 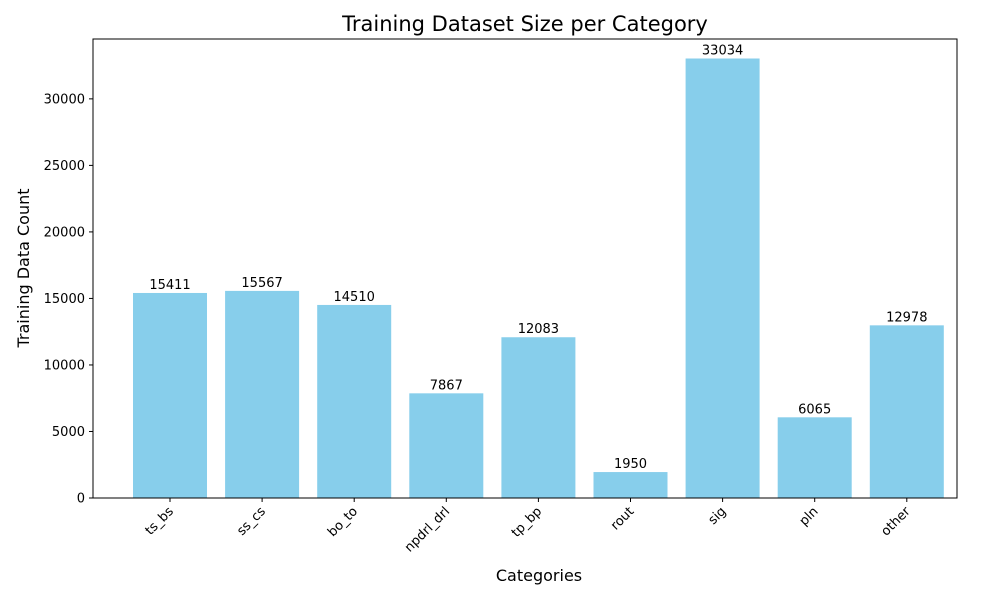 I want to click on x-tick-label-other: other, so click(x=897, y=522).